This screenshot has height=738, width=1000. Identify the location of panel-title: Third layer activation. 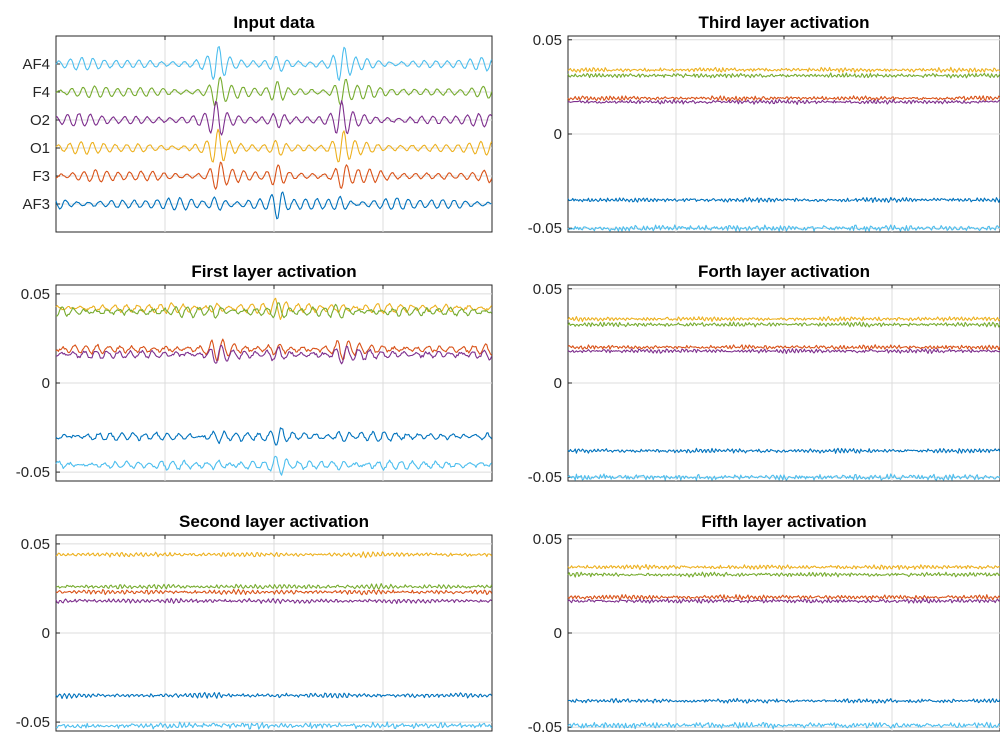
(784, 22).